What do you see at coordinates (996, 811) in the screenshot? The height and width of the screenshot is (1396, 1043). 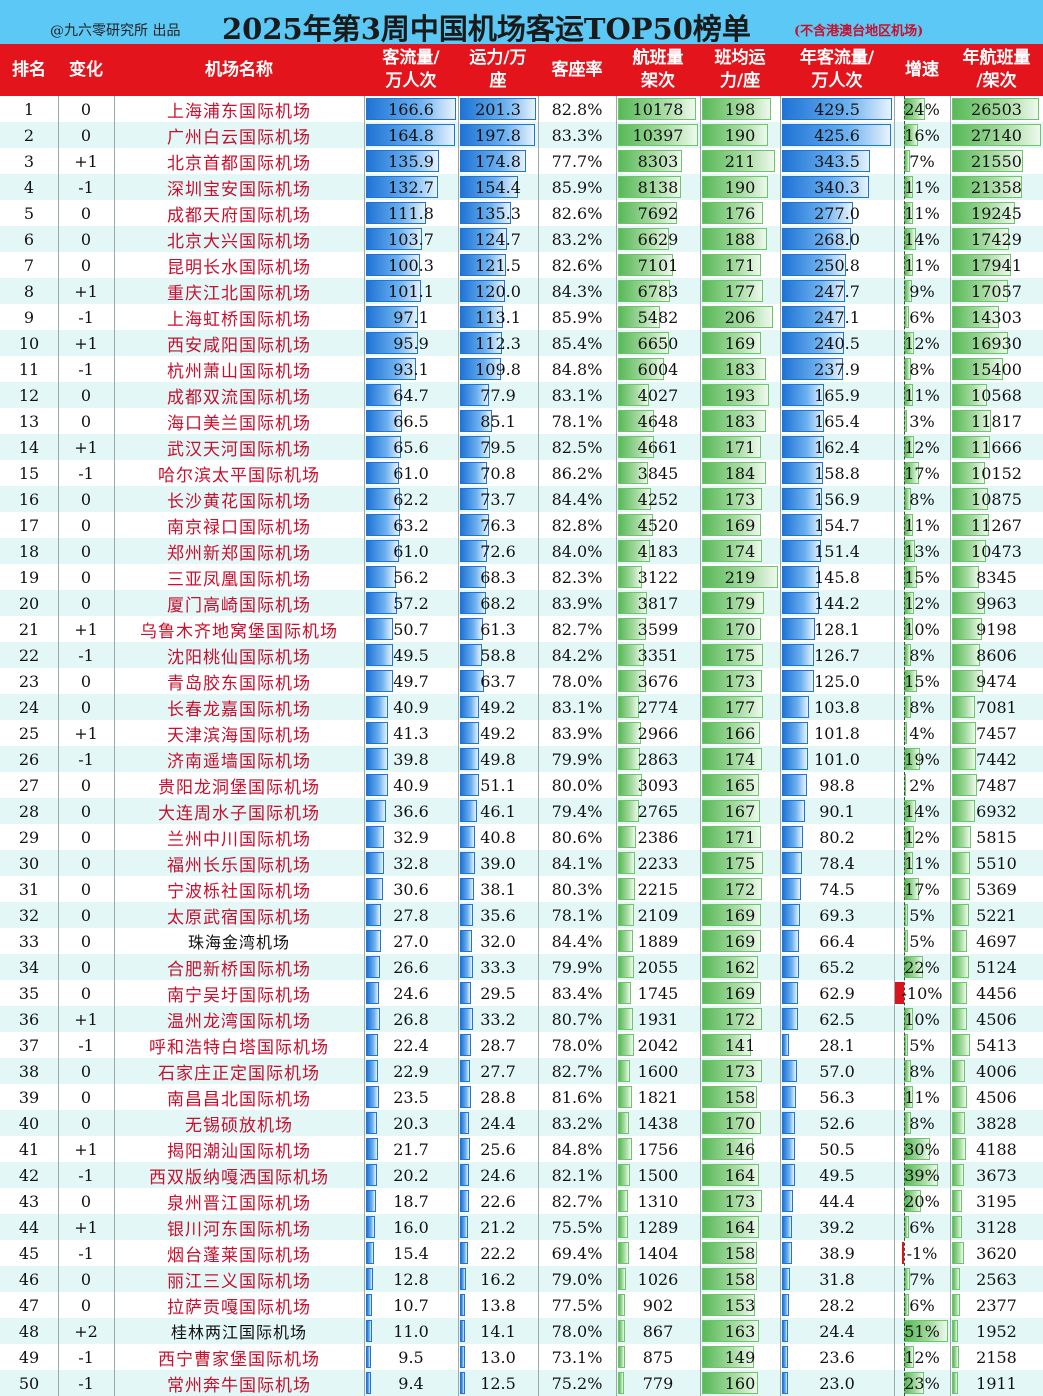 I see `year-flights-value: 6932` at bounding box center [996, 811].